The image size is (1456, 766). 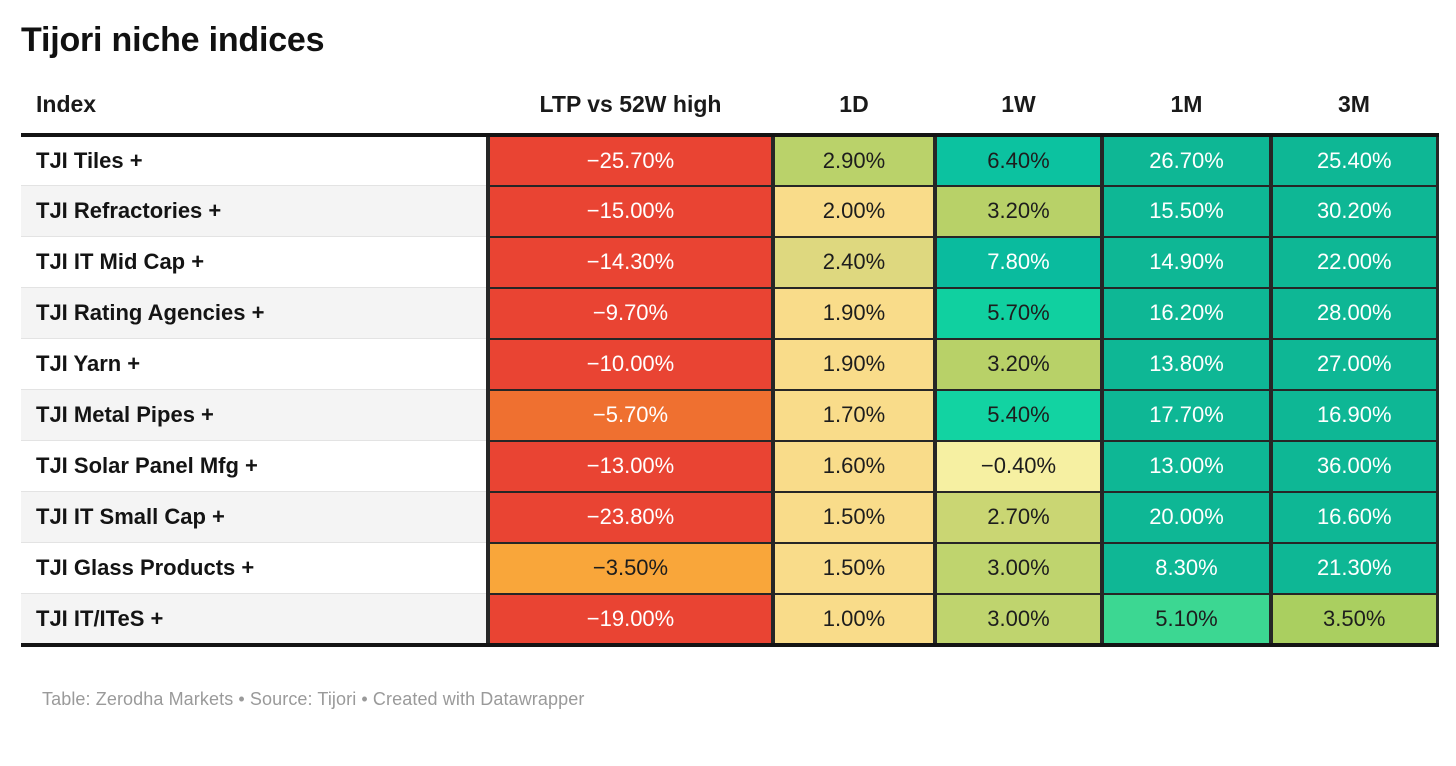 What do you see at coordinates (1018, 262) in the screenshot?
I see `value-cell: 7.80%` at bounding box center [1018, 262].